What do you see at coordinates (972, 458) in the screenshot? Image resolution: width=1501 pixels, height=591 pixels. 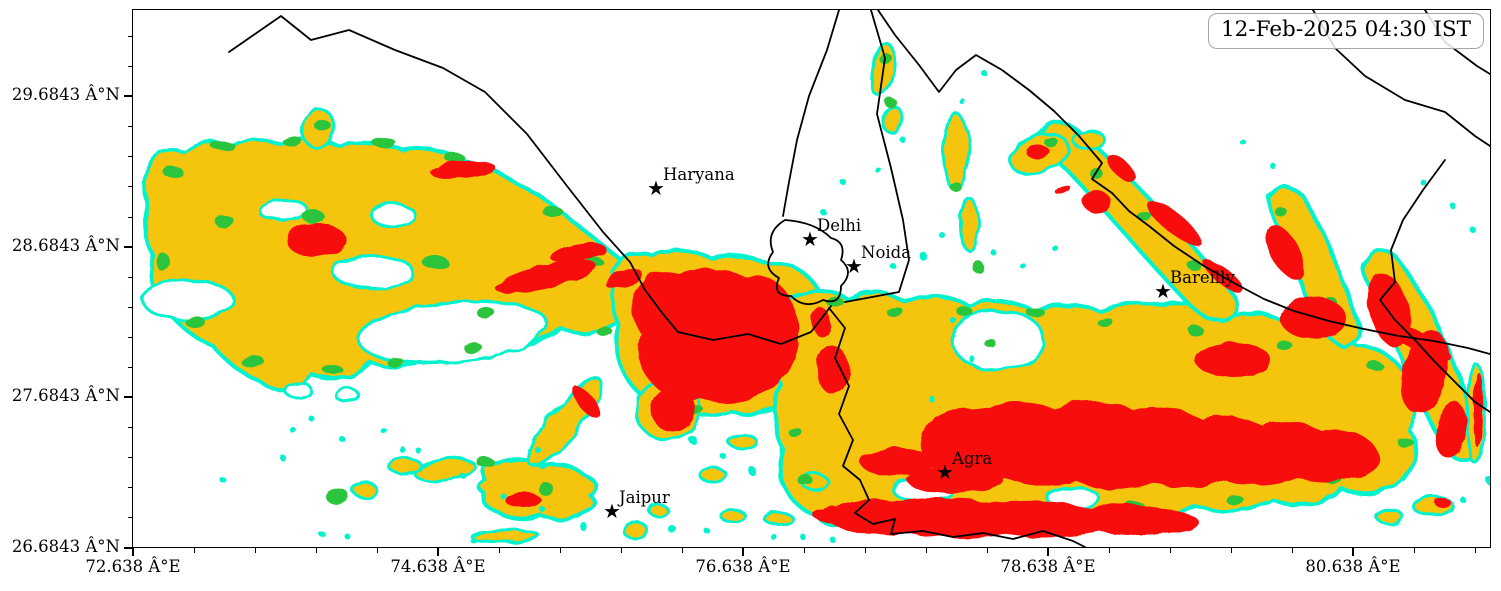 I see `city-label: Agra` at bounding box center [972, 458].